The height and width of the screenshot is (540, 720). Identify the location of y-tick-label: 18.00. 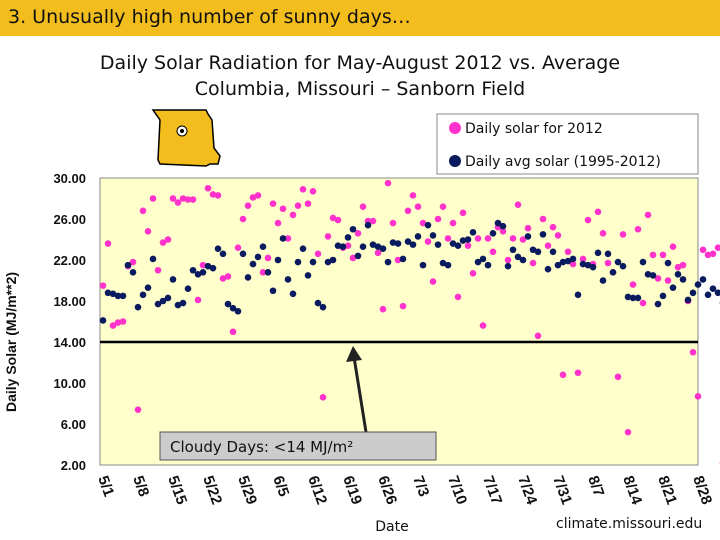
(69, 301).